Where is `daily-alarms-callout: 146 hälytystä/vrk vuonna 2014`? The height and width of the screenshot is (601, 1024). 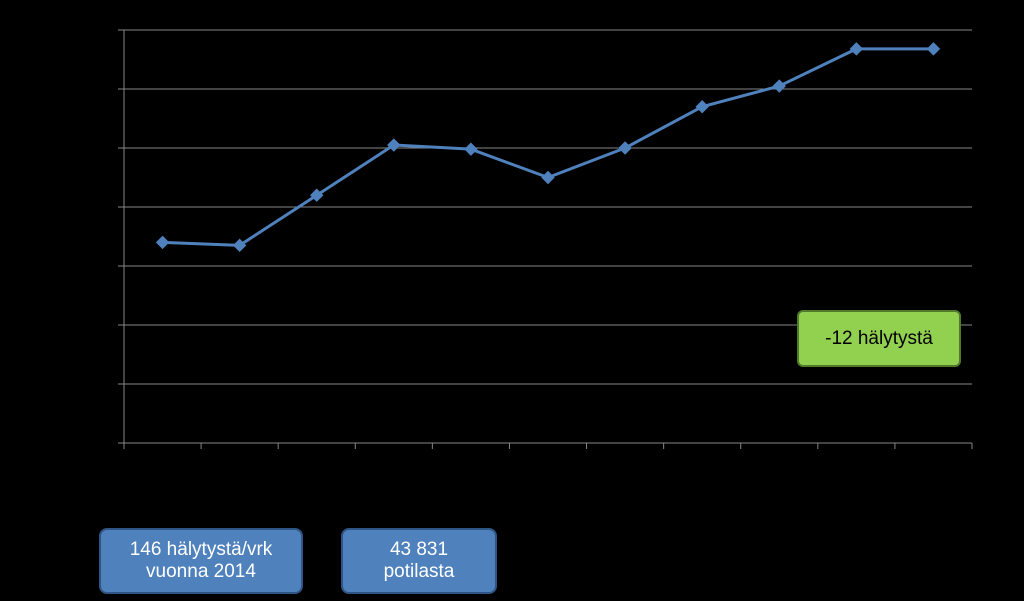
daily-alarms-callout: 146 hälytystä/vrk vuonna 2014 is located at coordinates (201, 561).